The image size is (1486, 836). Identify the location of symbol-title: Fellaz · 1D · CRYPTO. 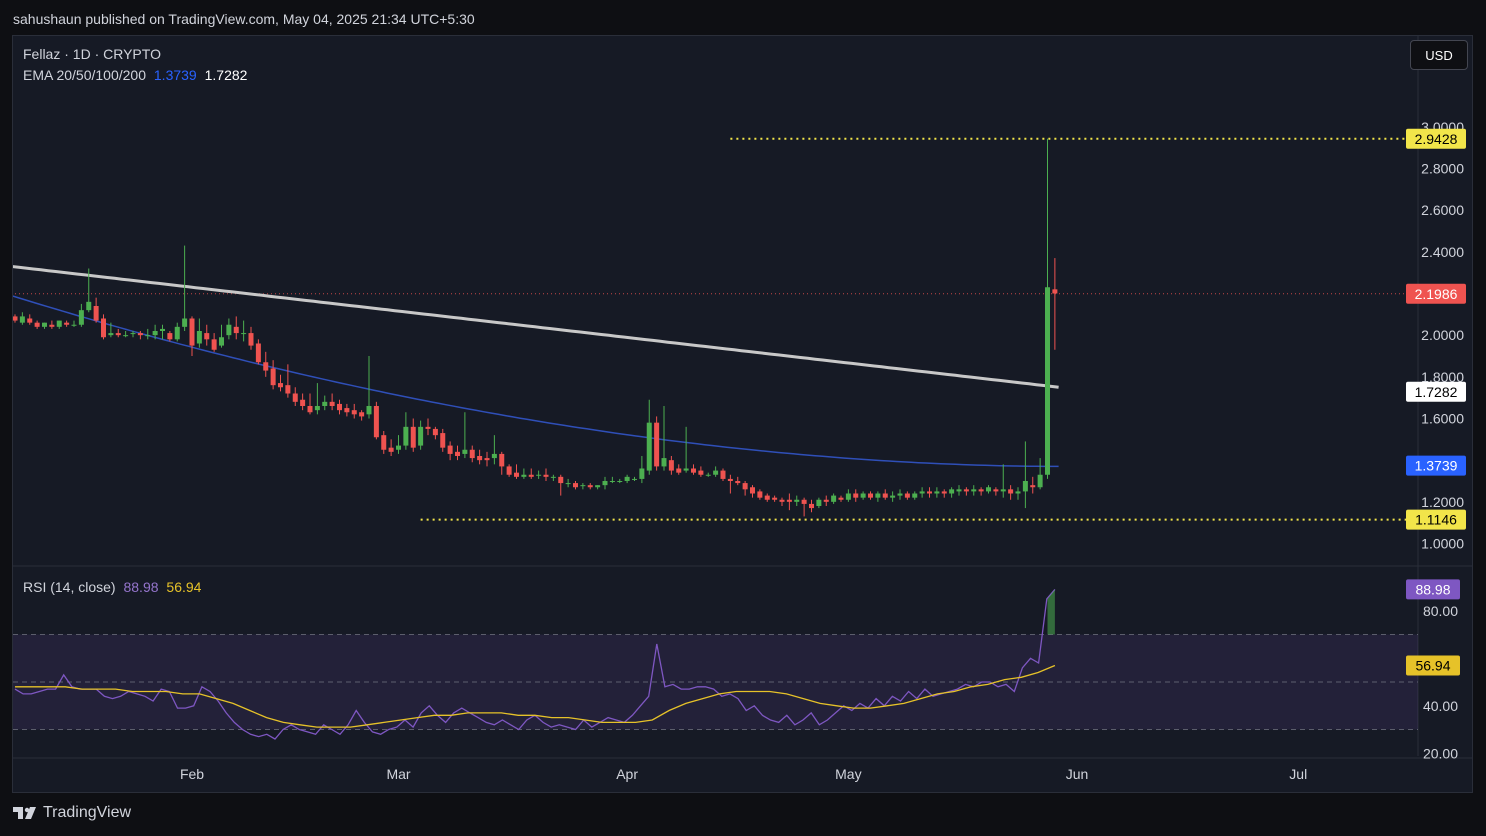
(92, 54).